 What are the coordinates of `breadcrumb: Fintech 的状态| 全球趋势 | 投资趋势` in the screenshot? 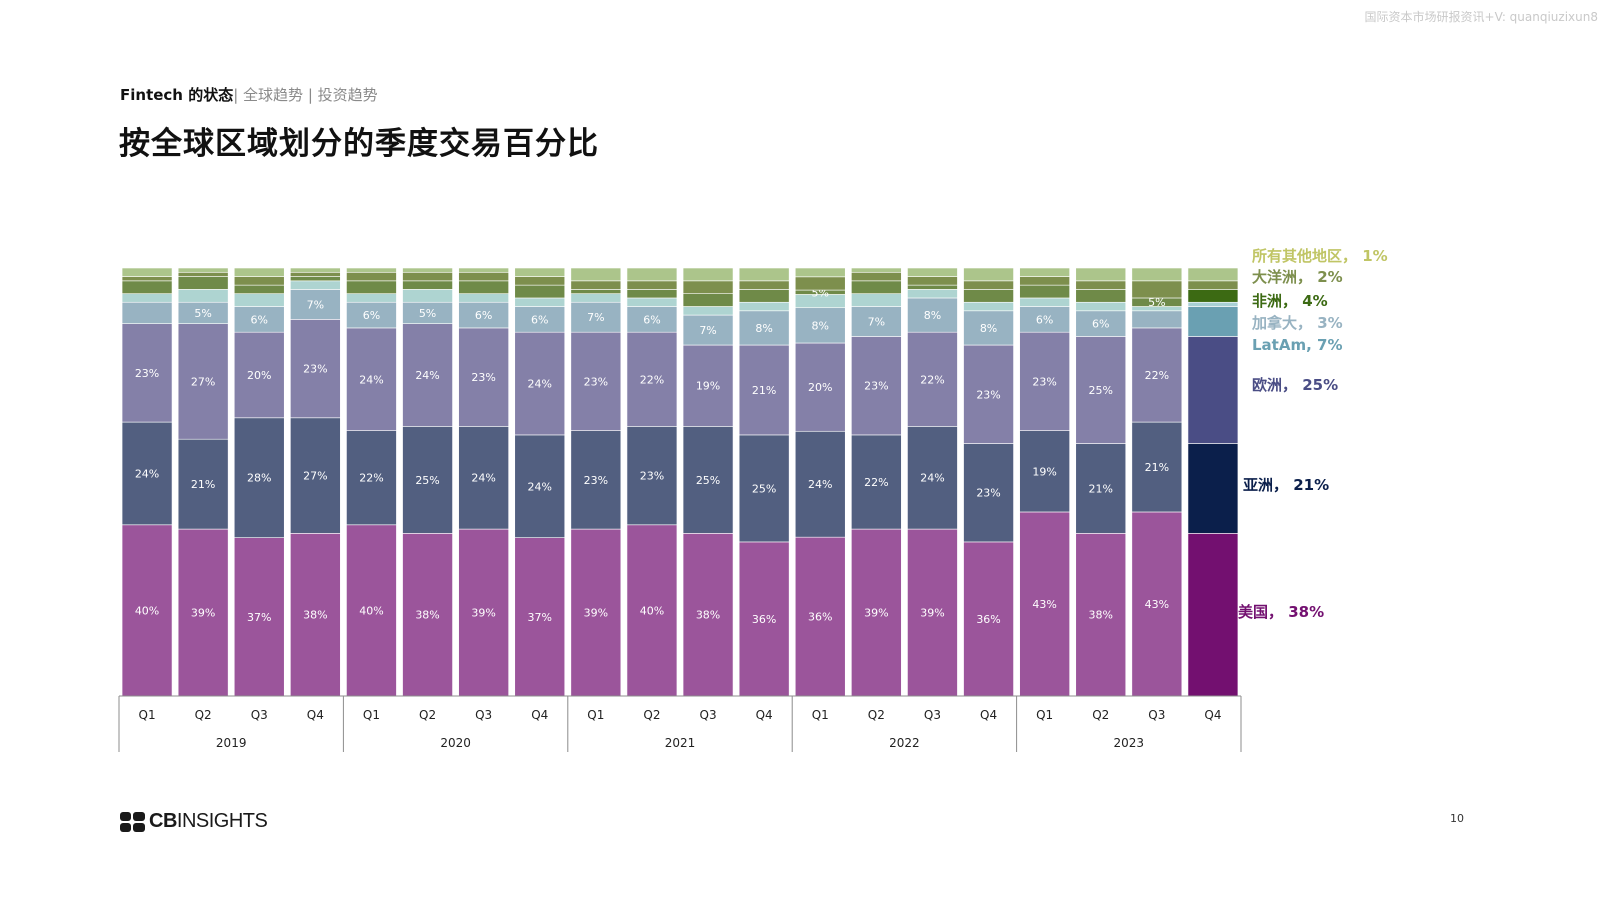 It's located at (249, 94).